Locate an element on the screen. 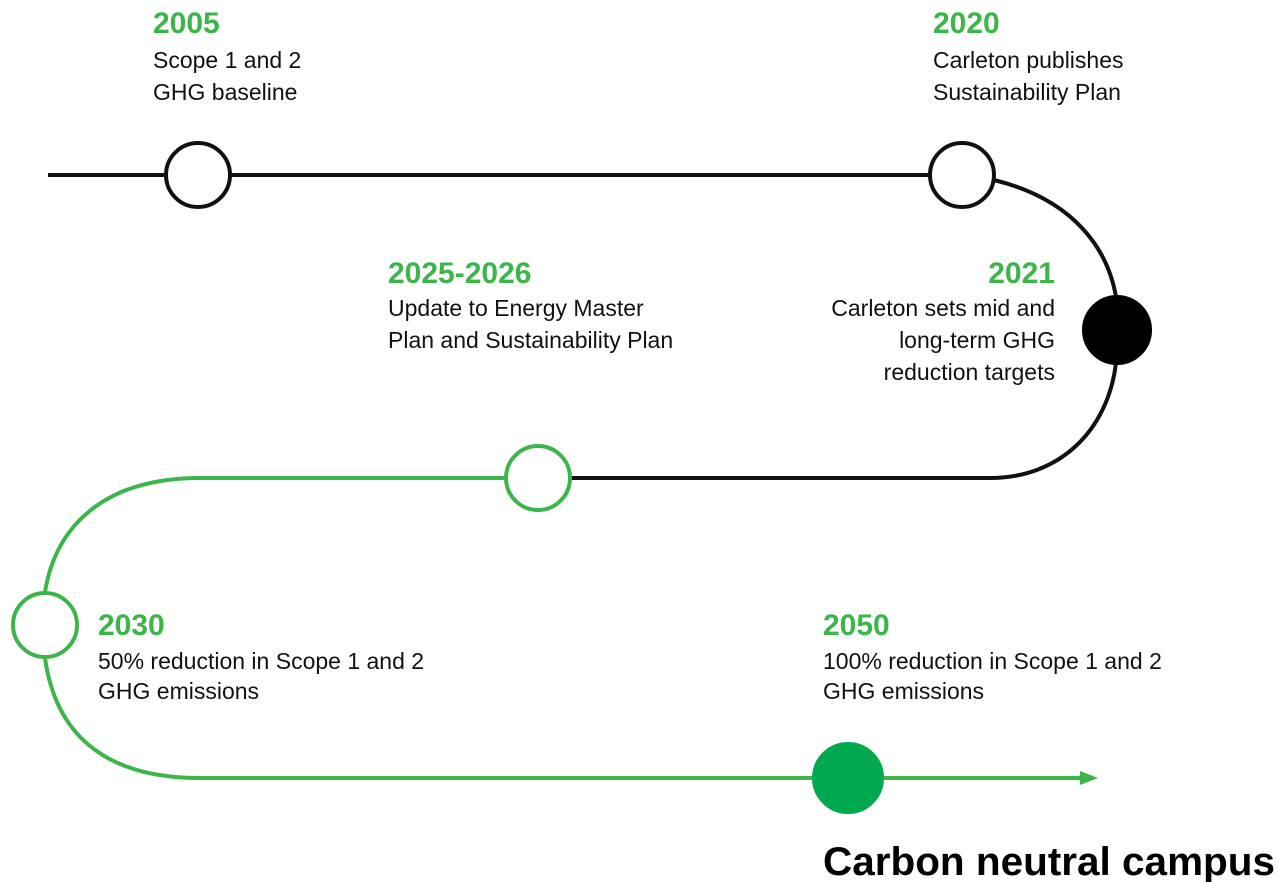 Image resolution: width=1278 pixels, height=882 pixels. milestone-year: 2020 is located at coordinates (966, 23).